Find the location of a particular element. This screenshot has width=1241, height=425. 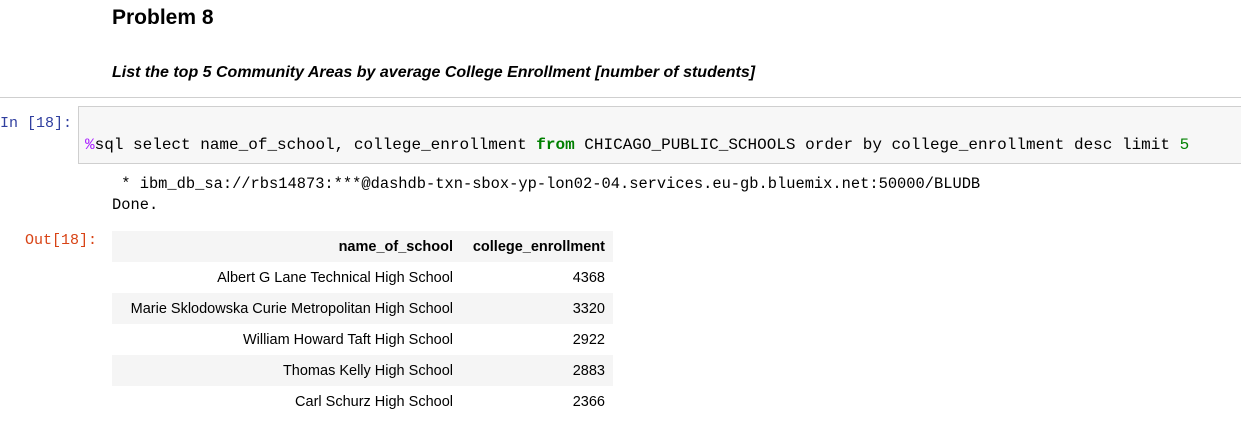

table-header-row: name_of_school college_enrollment is located at coordinates (362, 246).